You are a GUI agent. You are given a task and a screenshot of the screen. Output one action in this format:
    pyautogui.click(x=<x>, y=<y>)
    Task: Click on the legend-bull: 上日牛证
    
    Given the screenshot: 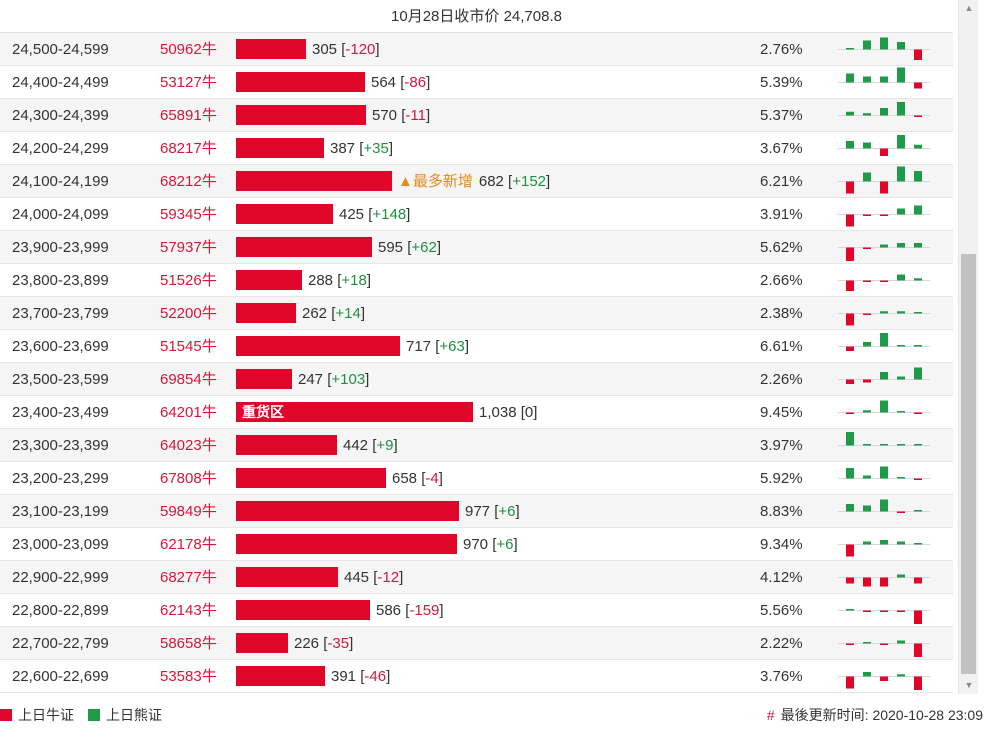 What is the action you would take?
    pyautogui.click(x=37, y=715)
    